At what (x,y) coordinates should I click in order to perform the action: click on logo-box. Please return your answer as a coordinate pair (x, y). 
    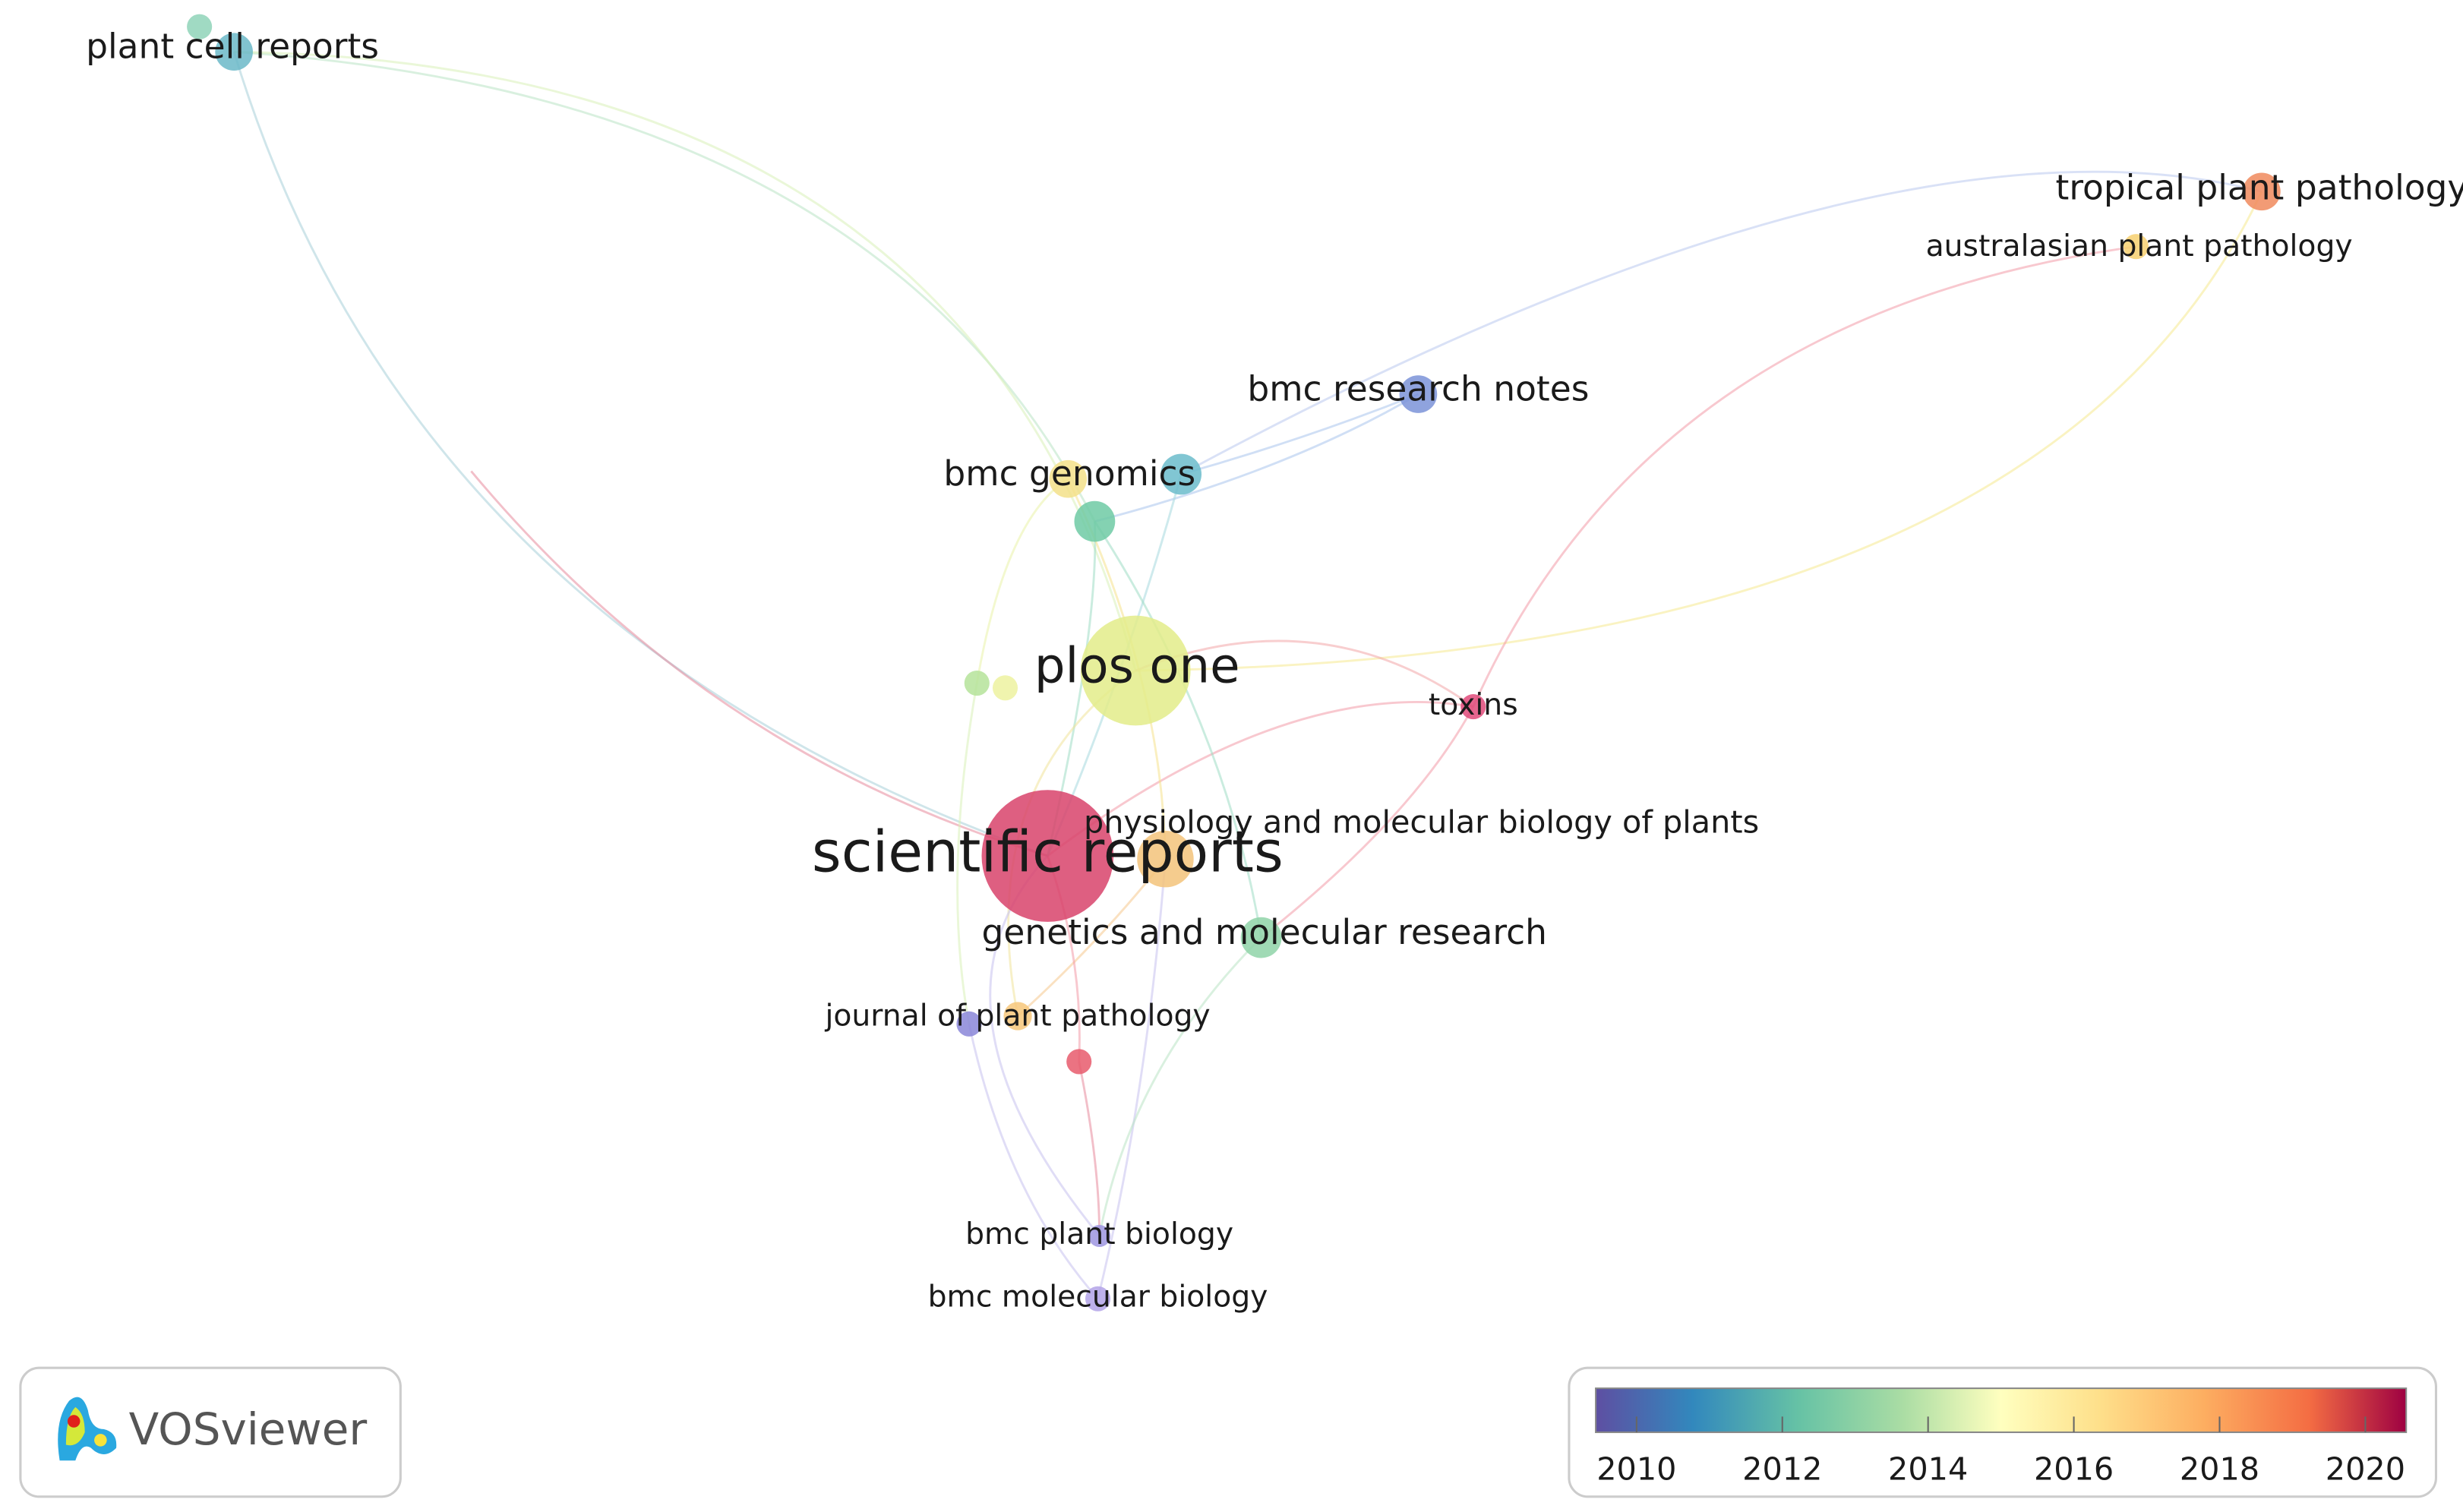
    Looking at the image, I should click on (210, 1432).